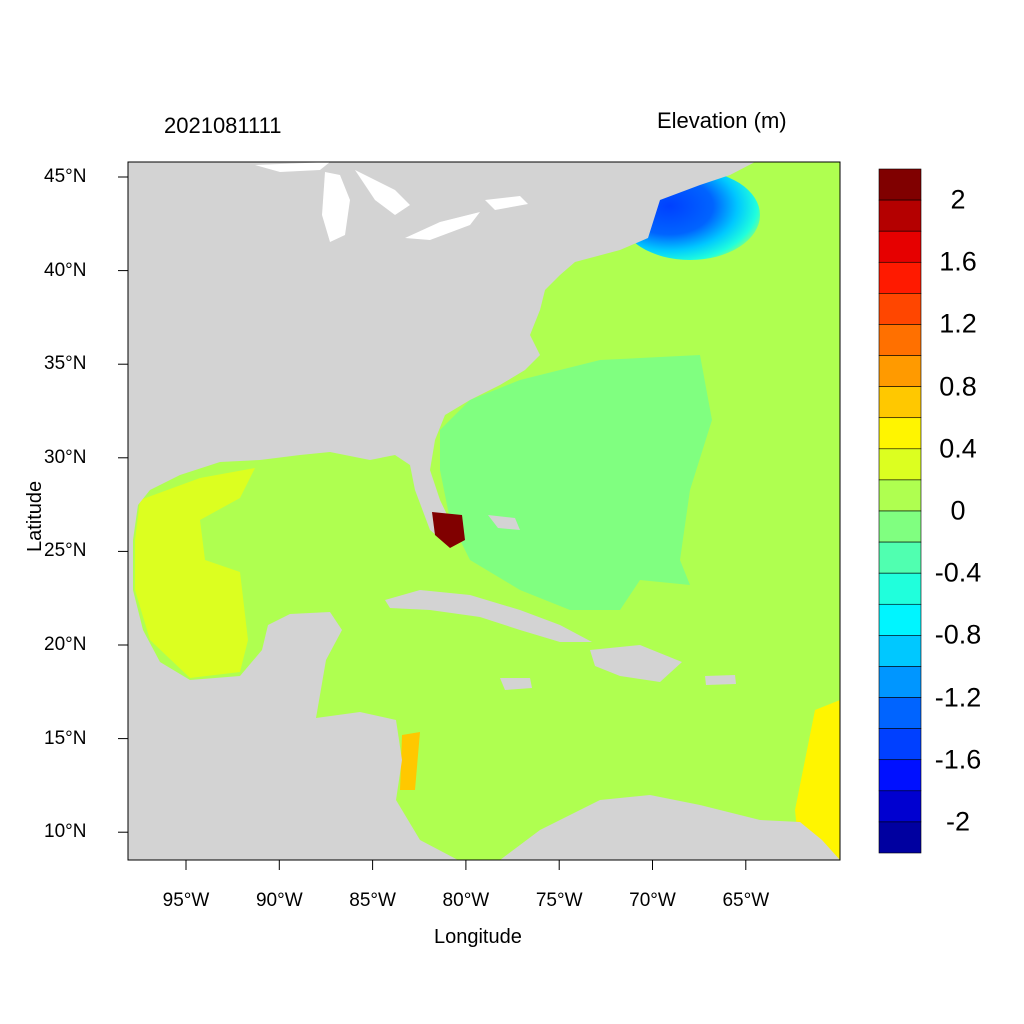 Image resolution: width=1024 pixels, height=1024 pixels. I want to click on y-tick-label: 35°N, so click(65, 364).